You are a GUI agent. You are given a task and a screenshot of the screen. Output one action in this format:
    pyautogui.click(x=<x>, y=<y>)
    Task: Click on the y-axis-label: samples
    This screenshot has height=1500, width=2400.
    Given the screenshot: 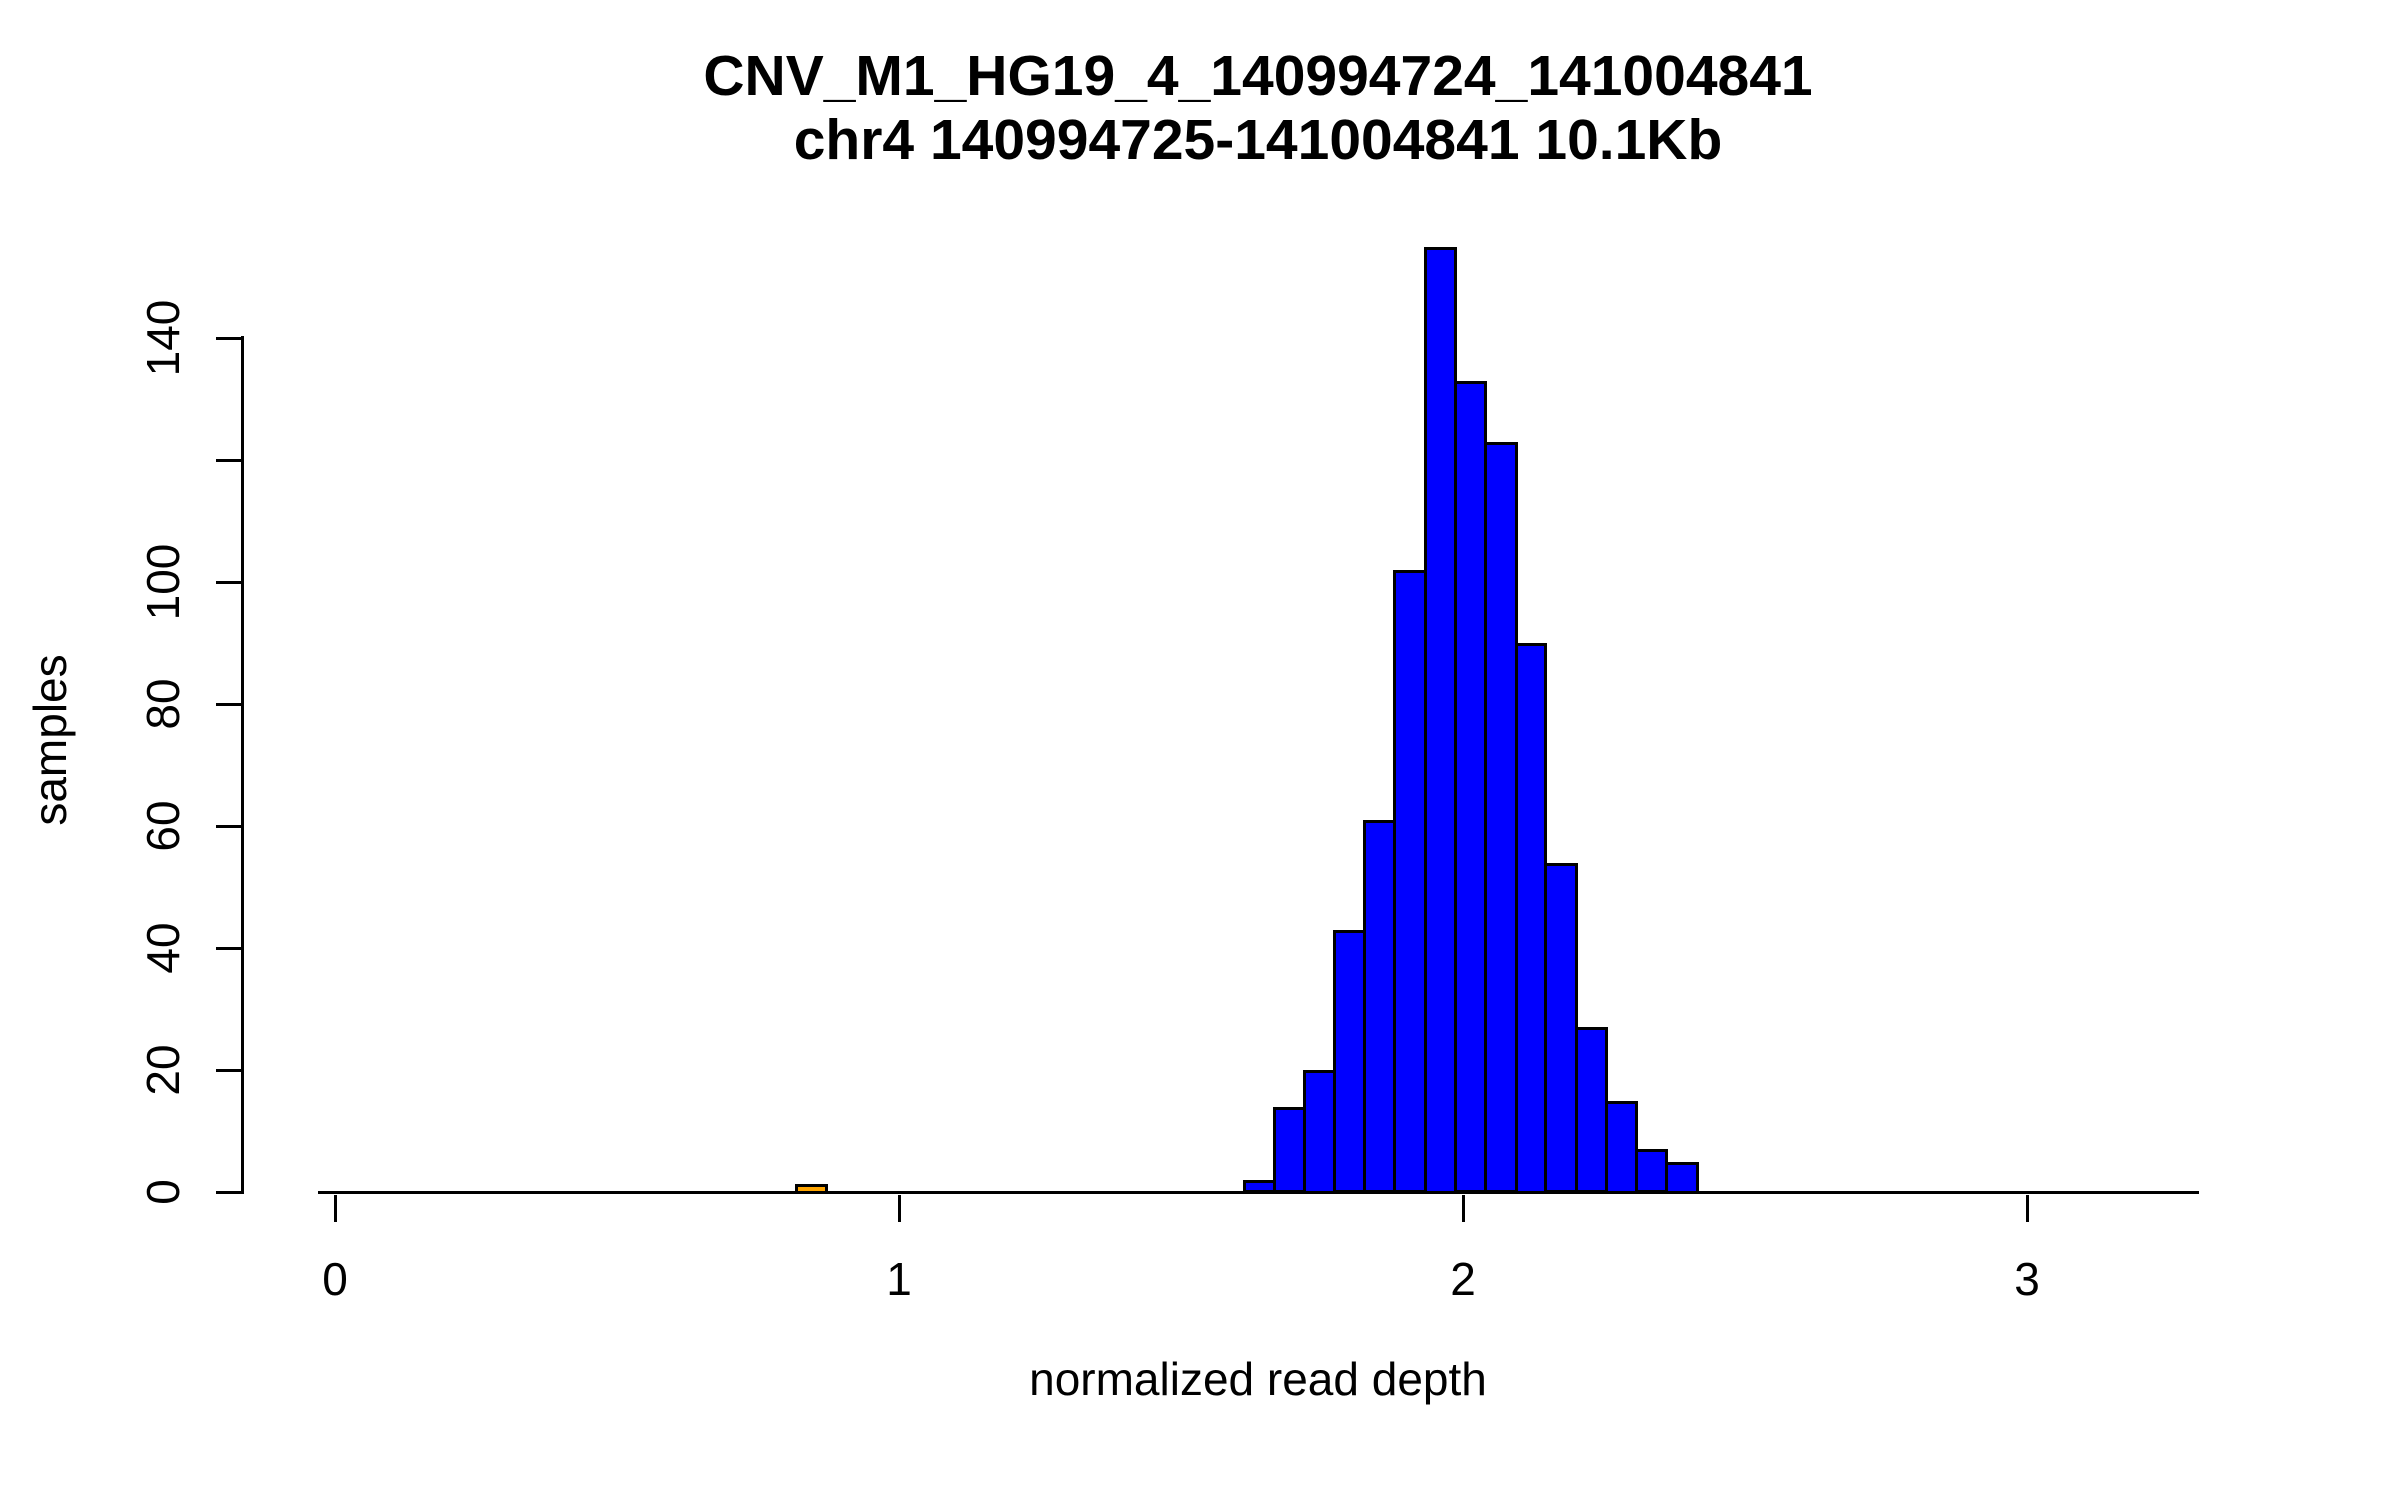 What is the action you would take?
    pyautogui.click(x=50, y=740)
    